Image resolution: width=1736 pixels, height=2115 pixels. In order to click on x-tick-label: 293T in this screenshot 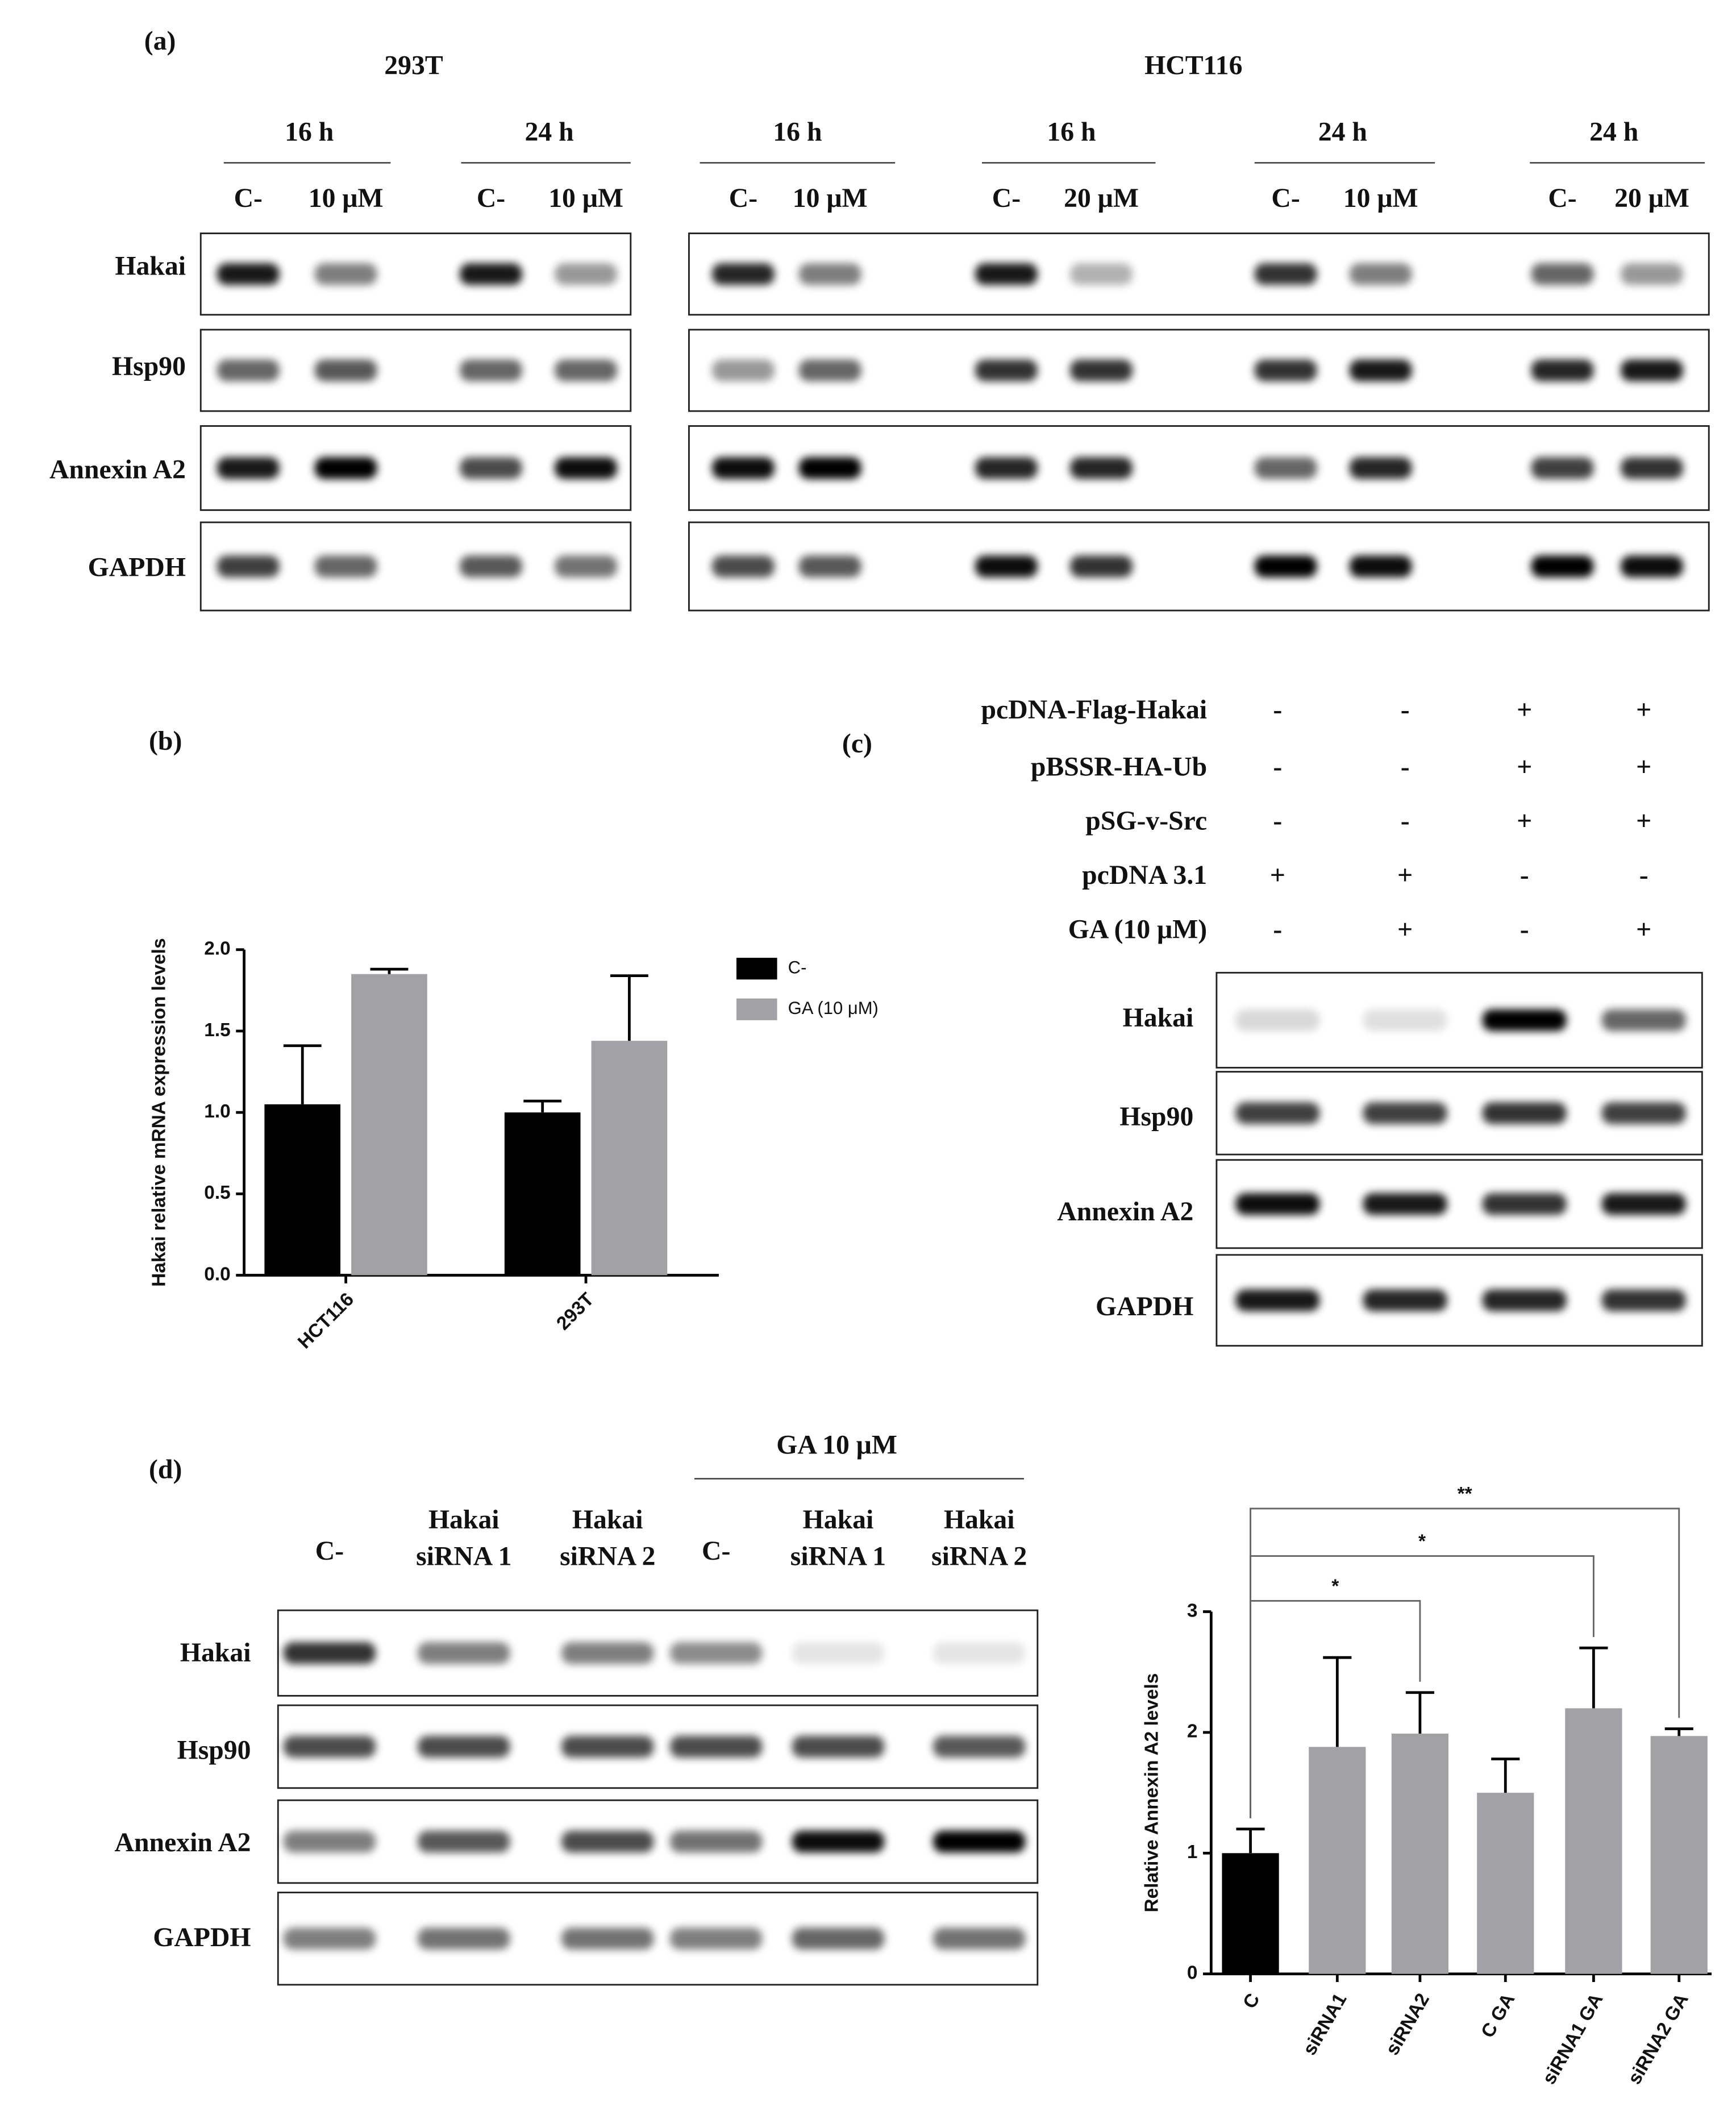, I will do `click(575, 1311)`.